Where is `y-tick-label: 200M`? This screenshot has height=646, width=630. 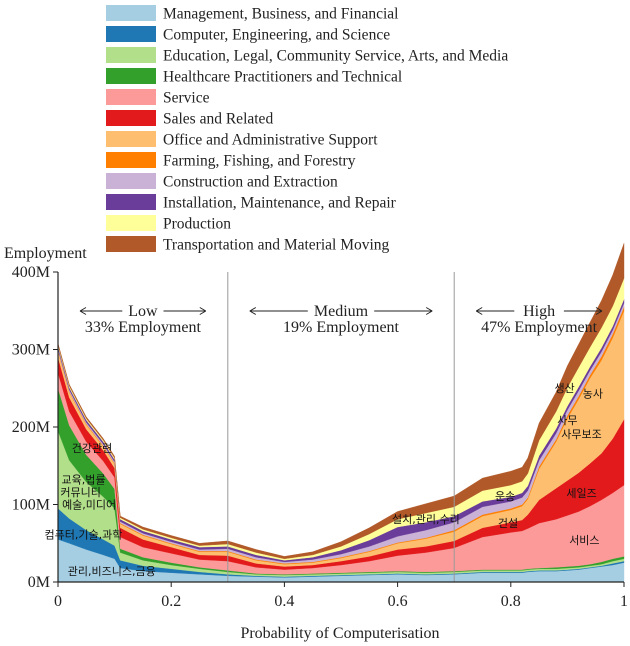 y-tick-label: 200M is located at coordinates (31, 427).